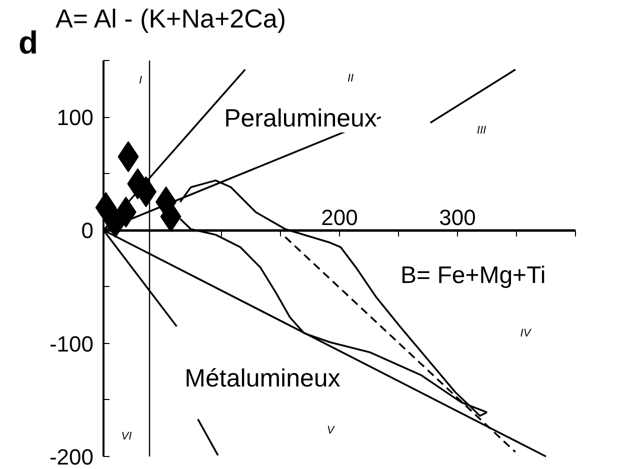  I want to click on annotation: IV, so click(526, 334).